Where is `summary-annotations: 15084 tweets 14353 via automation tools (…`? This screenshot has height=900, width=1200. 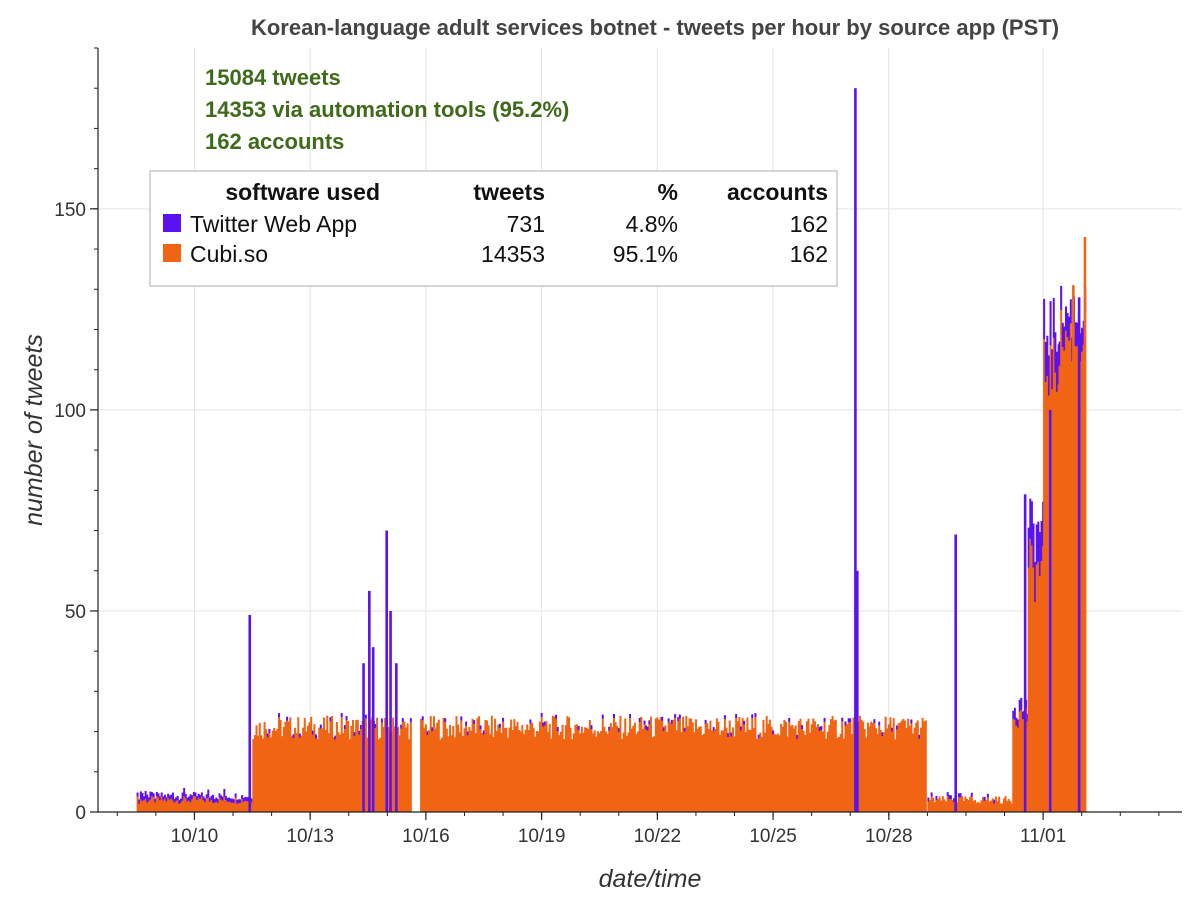 summary-annotations: 15084 tweets 14353 via automation tools (… is located at coordinates (387, 109).